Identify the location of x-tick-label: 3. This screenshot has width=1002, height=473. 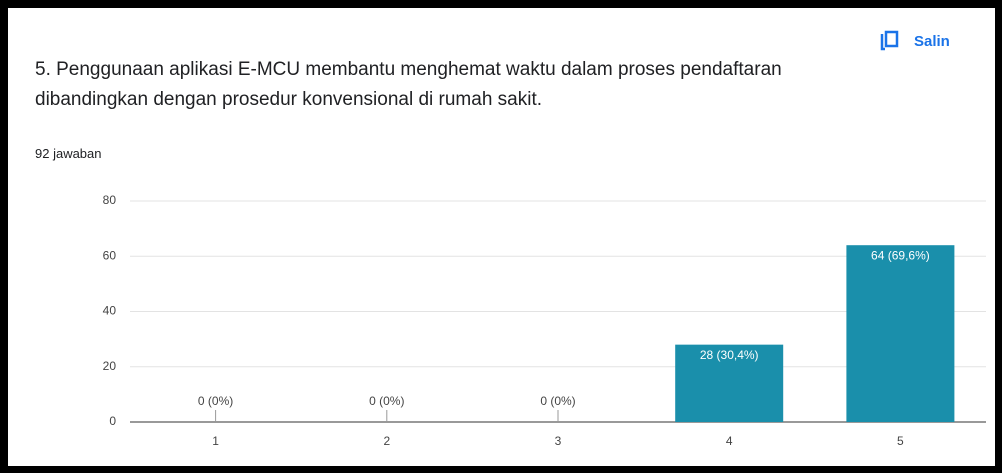
(558, 441).